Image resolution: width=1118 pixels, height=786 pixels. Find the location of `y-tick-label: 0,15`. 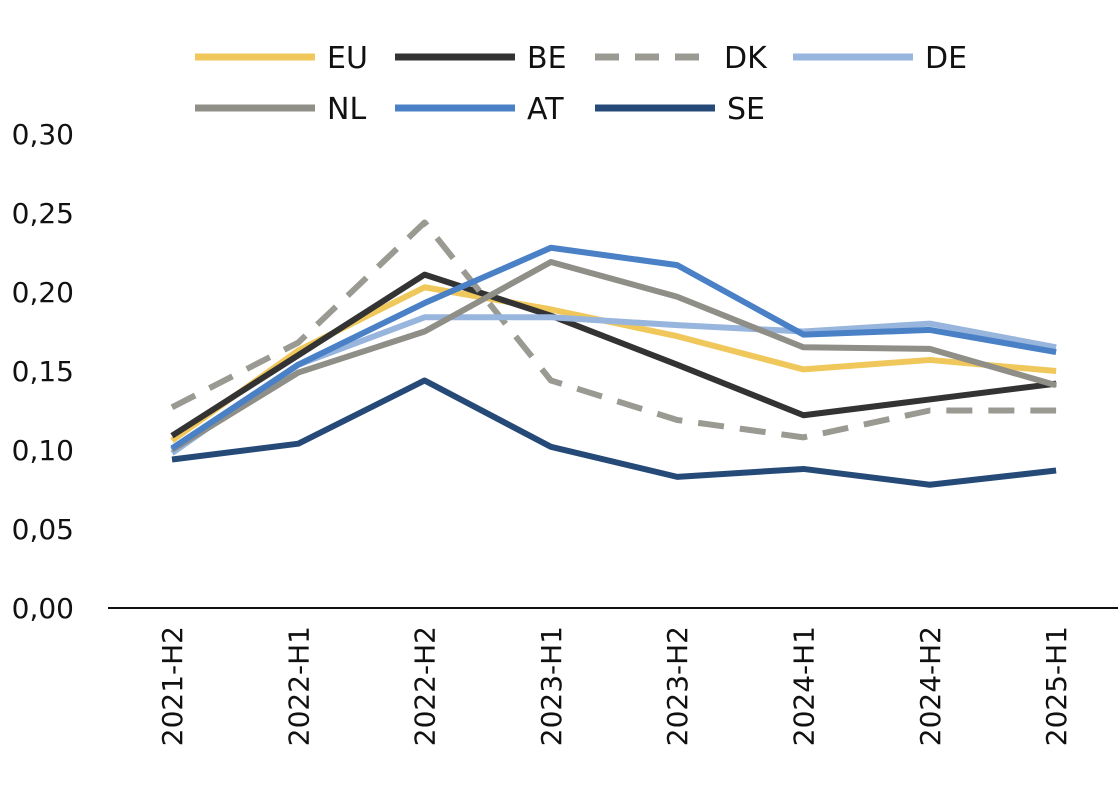

y-tick-label: 0,15 is located at coordinates (43, 371).